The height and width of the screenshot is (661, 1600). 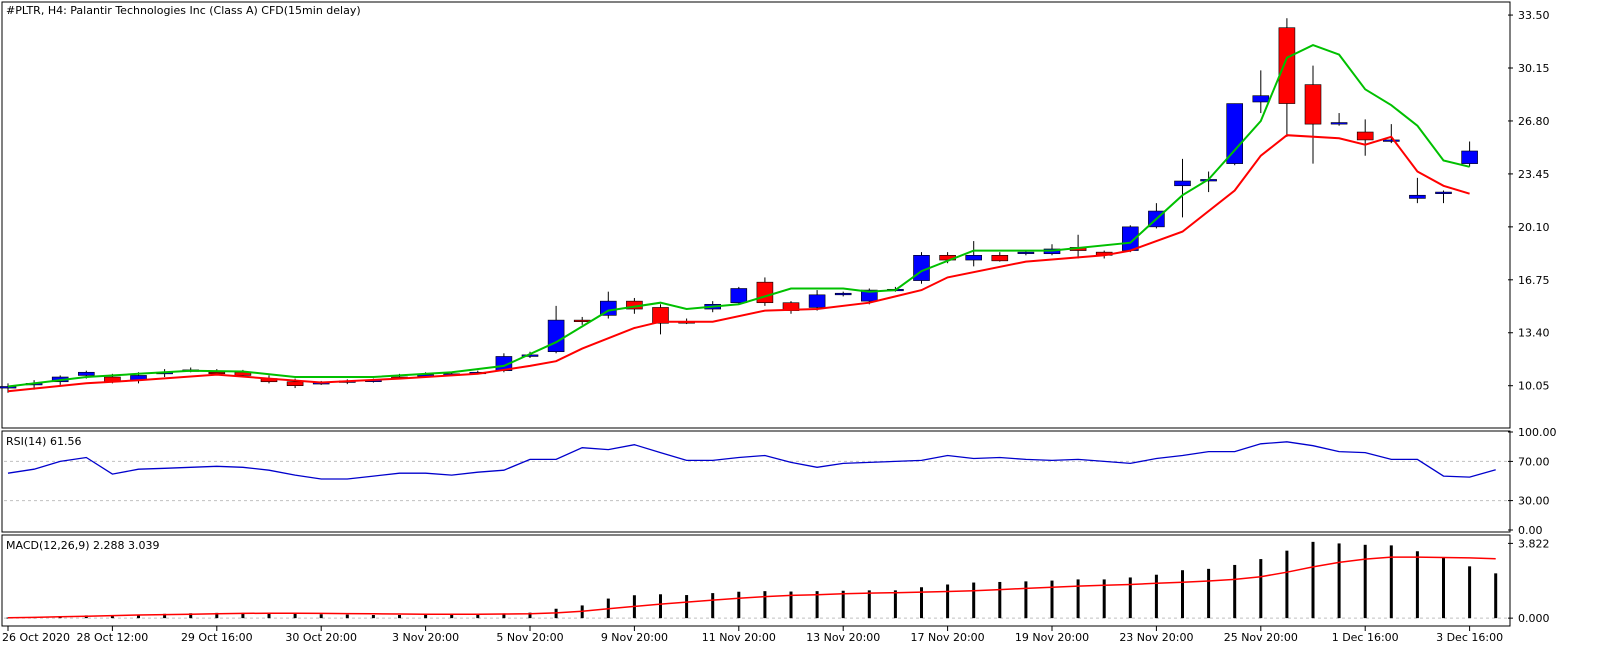 What do you see at coordinates (751, 587) in the screenshot?
I see `macd-signal-series` at bounding box center [751, 587].